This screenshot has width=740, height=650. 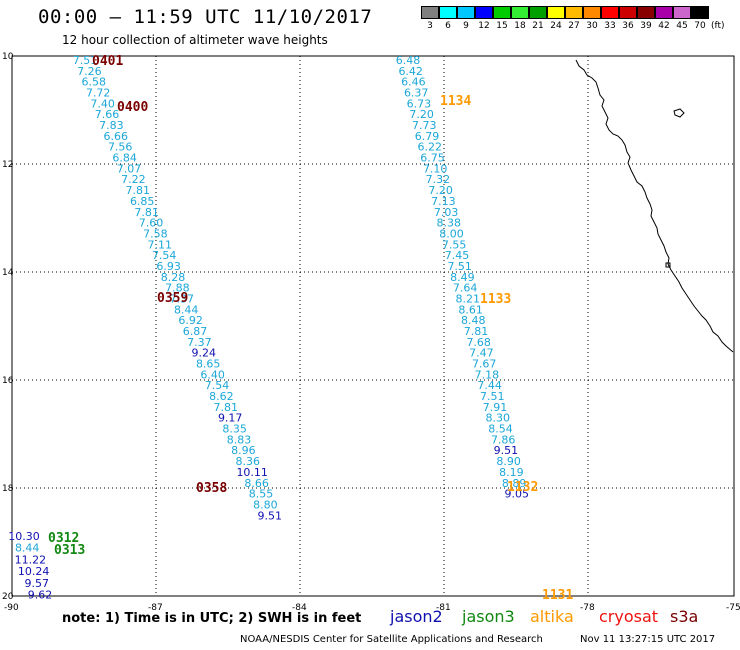 I want to click on wave-height-value: 8.54, so click(x=500, y=429).